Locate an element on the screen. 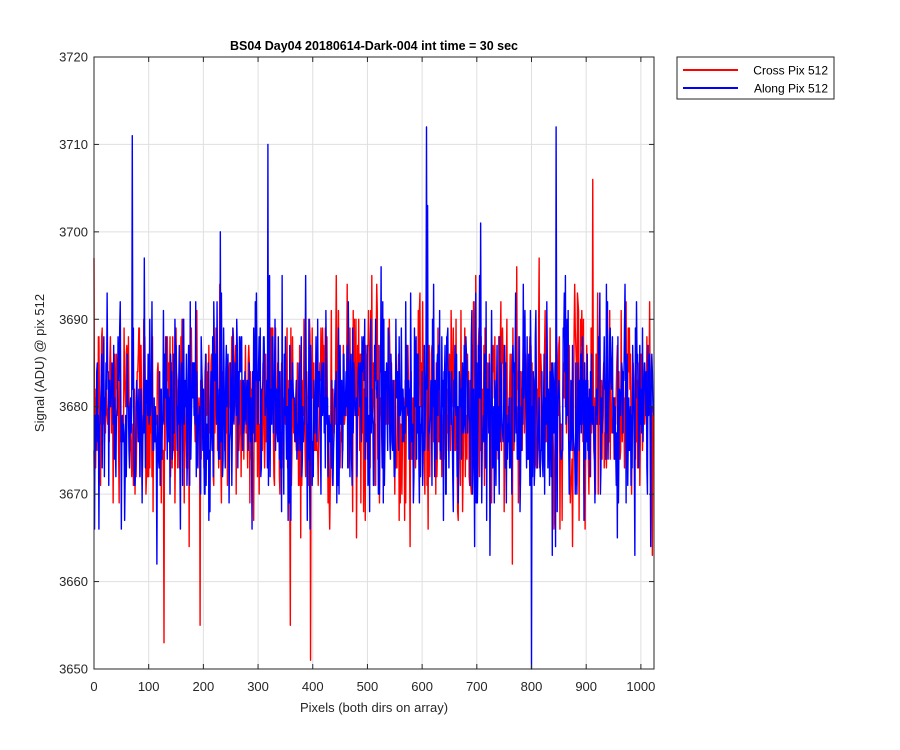 The width and height of the screenshot is (900, 750). y-tick-label: 3670 is located at coordinates (73, 494).